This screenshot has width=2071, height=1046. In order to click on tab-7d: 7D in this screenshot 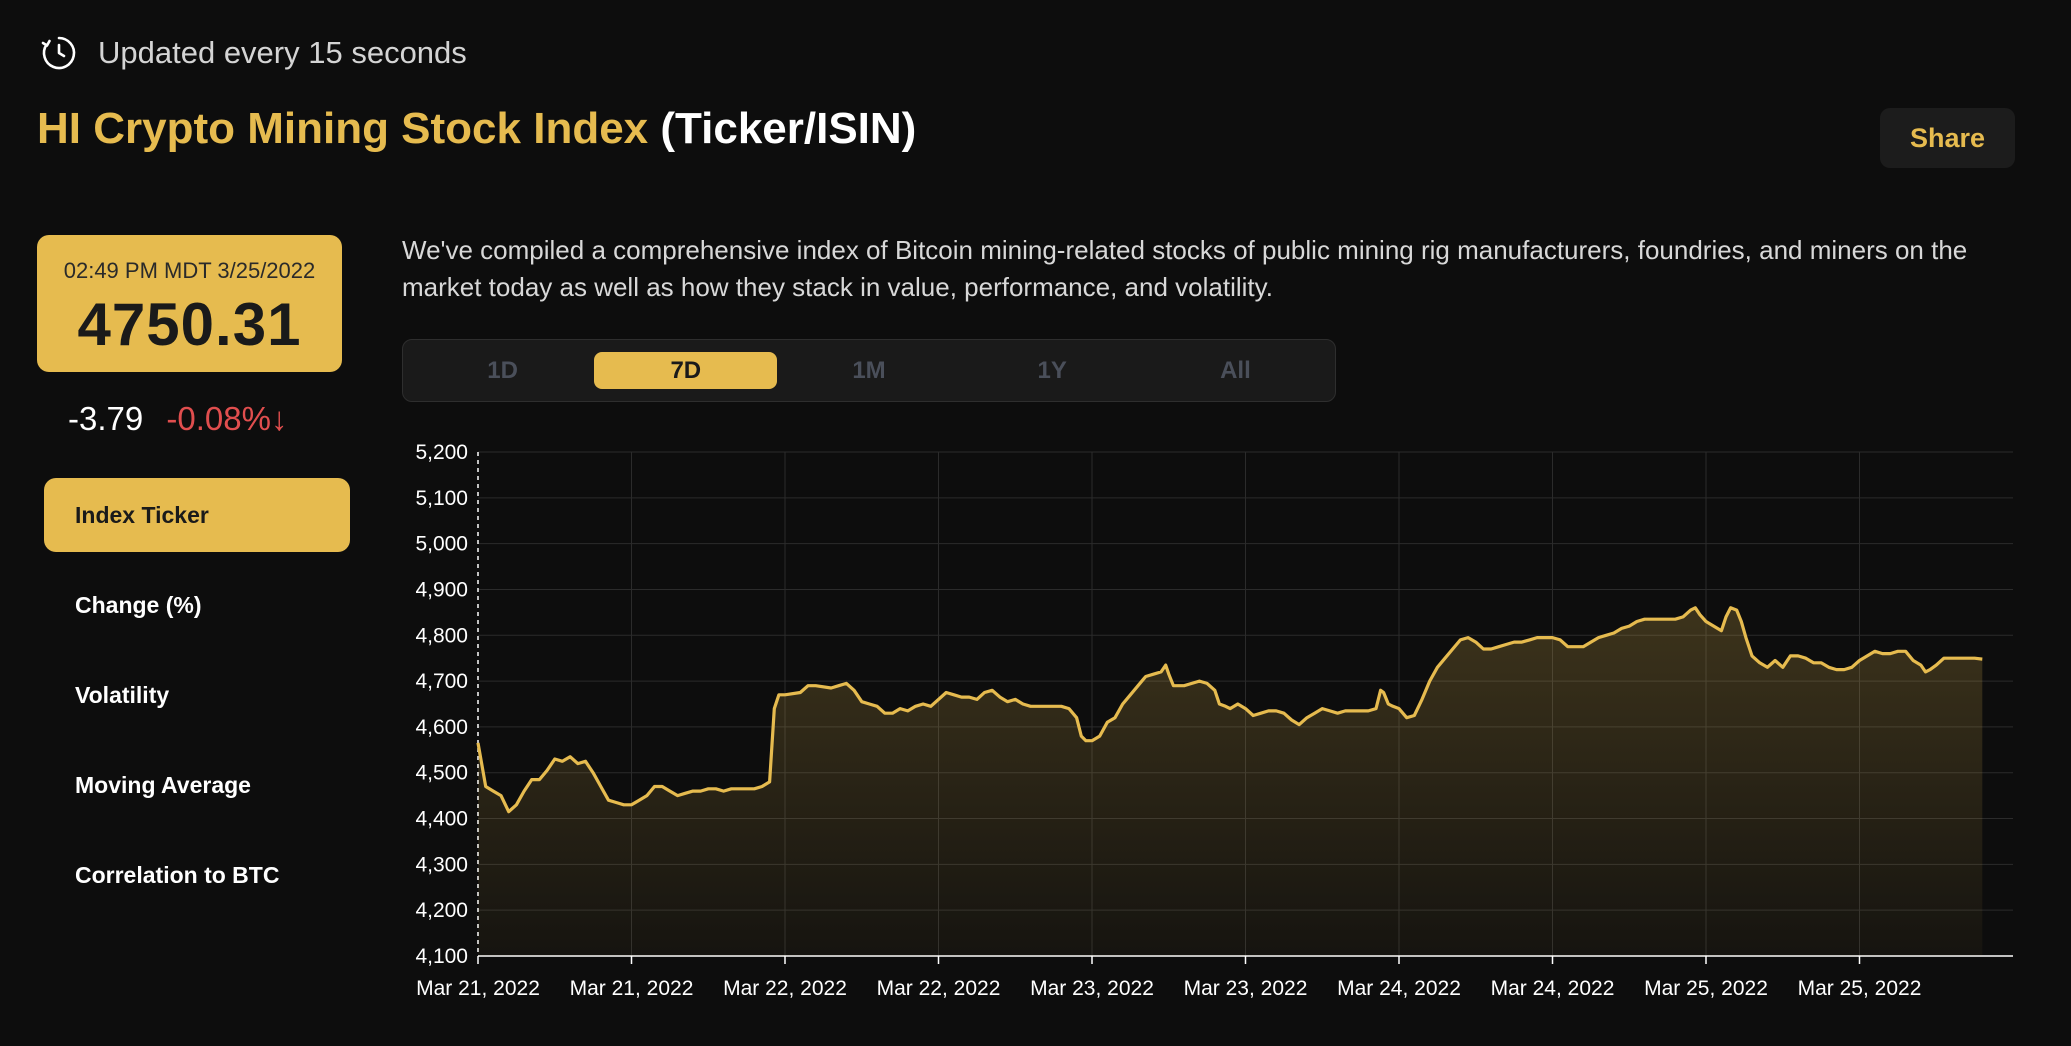, I will do `click(686, 370)`.